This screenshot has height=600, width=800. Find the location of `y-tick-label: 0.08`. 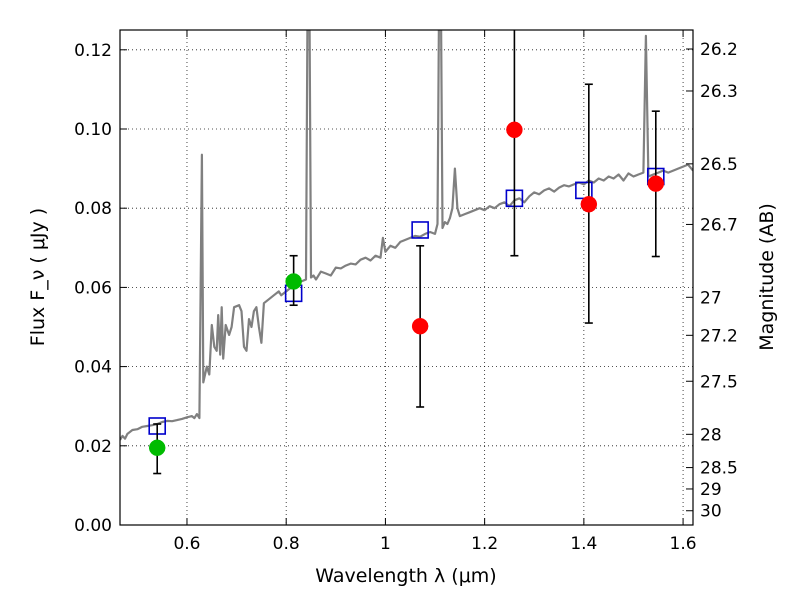

y-tick-label: 0.08 is located at coordinates (93, 209).